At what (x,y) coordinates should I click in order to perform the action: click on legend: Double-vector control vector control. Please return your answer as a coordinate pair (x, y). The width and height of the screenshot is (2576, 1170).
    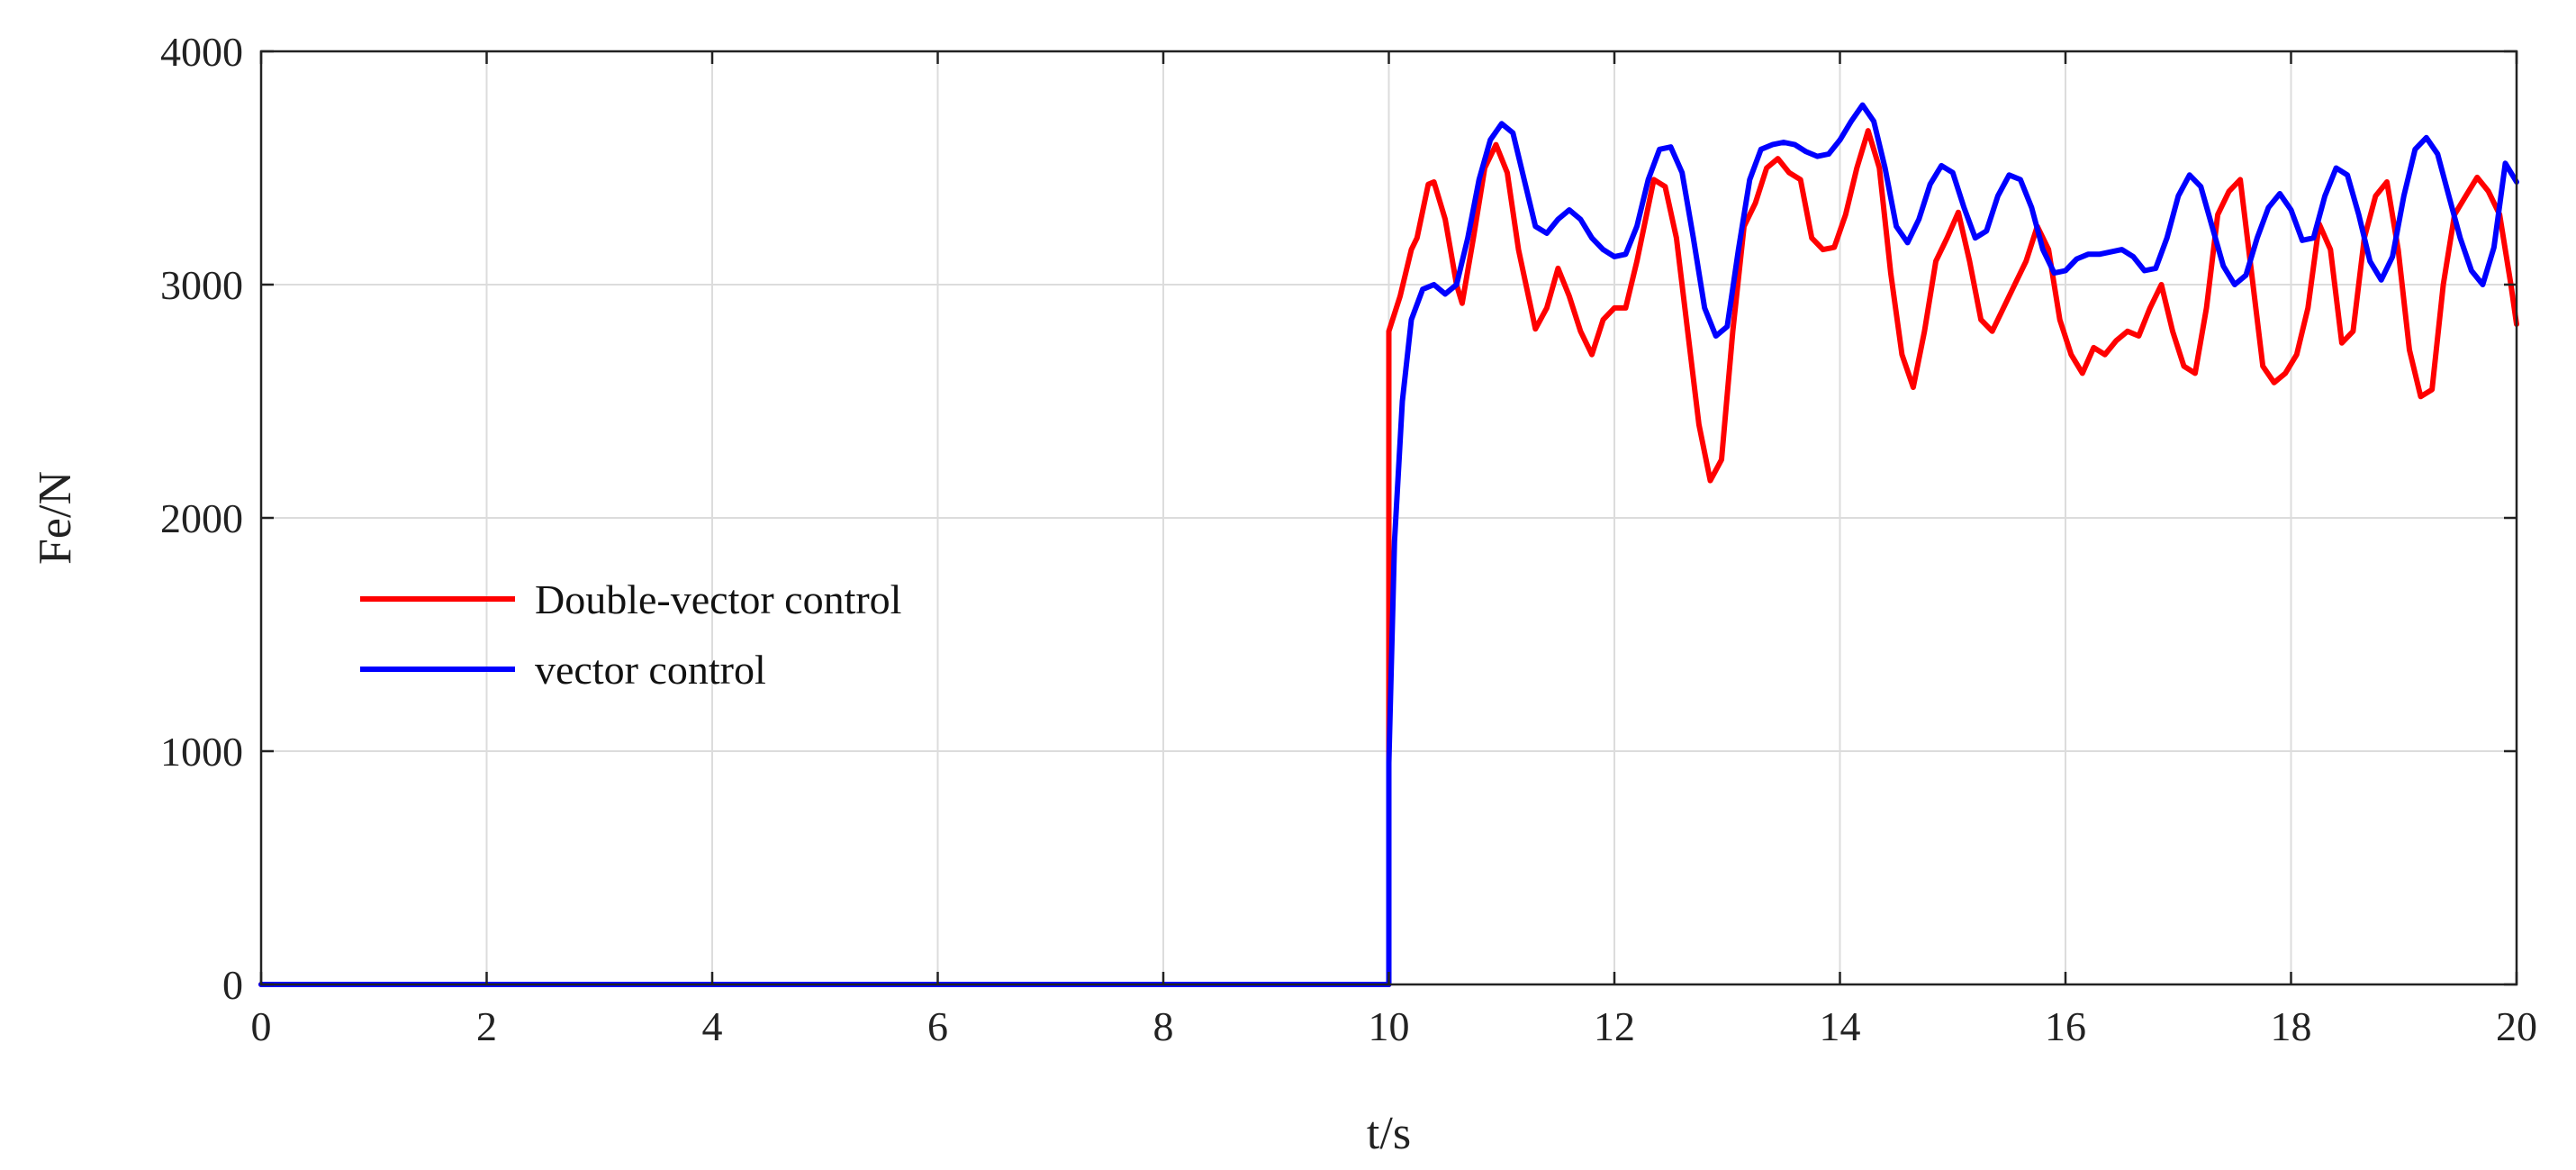
    Looking at the image, I should click on (630, 634).